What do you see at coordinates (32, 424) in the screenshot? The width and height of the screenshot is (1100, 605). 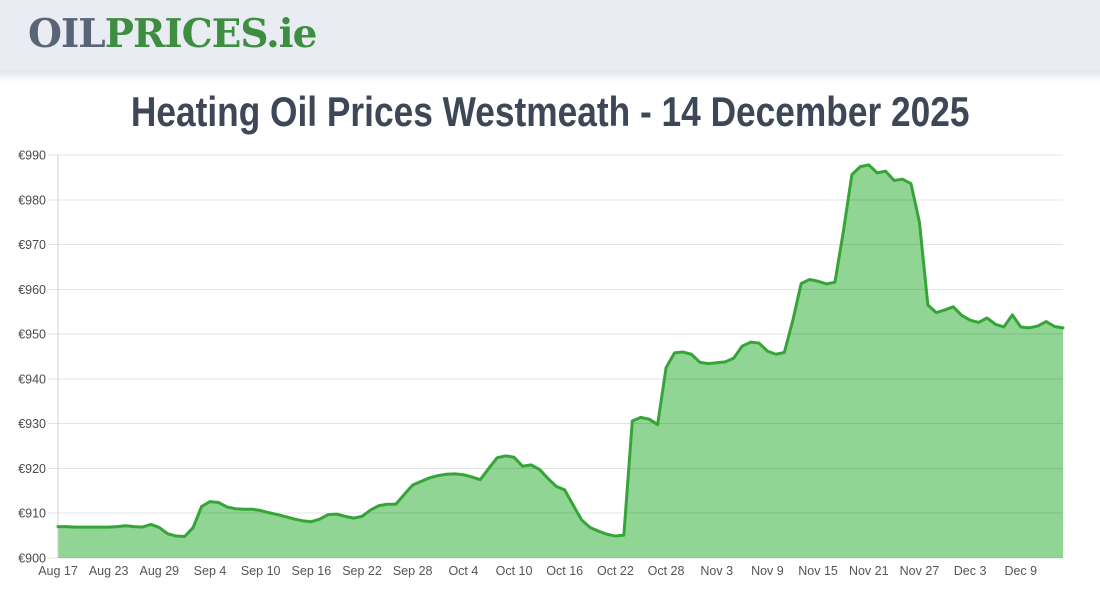 I see `svg-text: €930` at bounding box center [32, 424].